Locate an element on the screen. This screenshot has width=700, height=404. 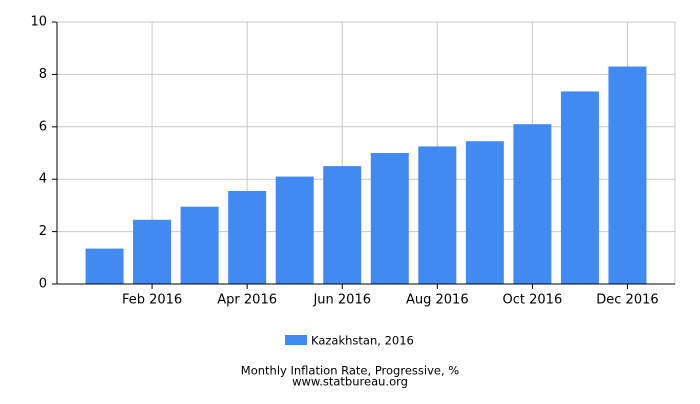
y-tick-label: 0 is located at coordinates (43, 284).